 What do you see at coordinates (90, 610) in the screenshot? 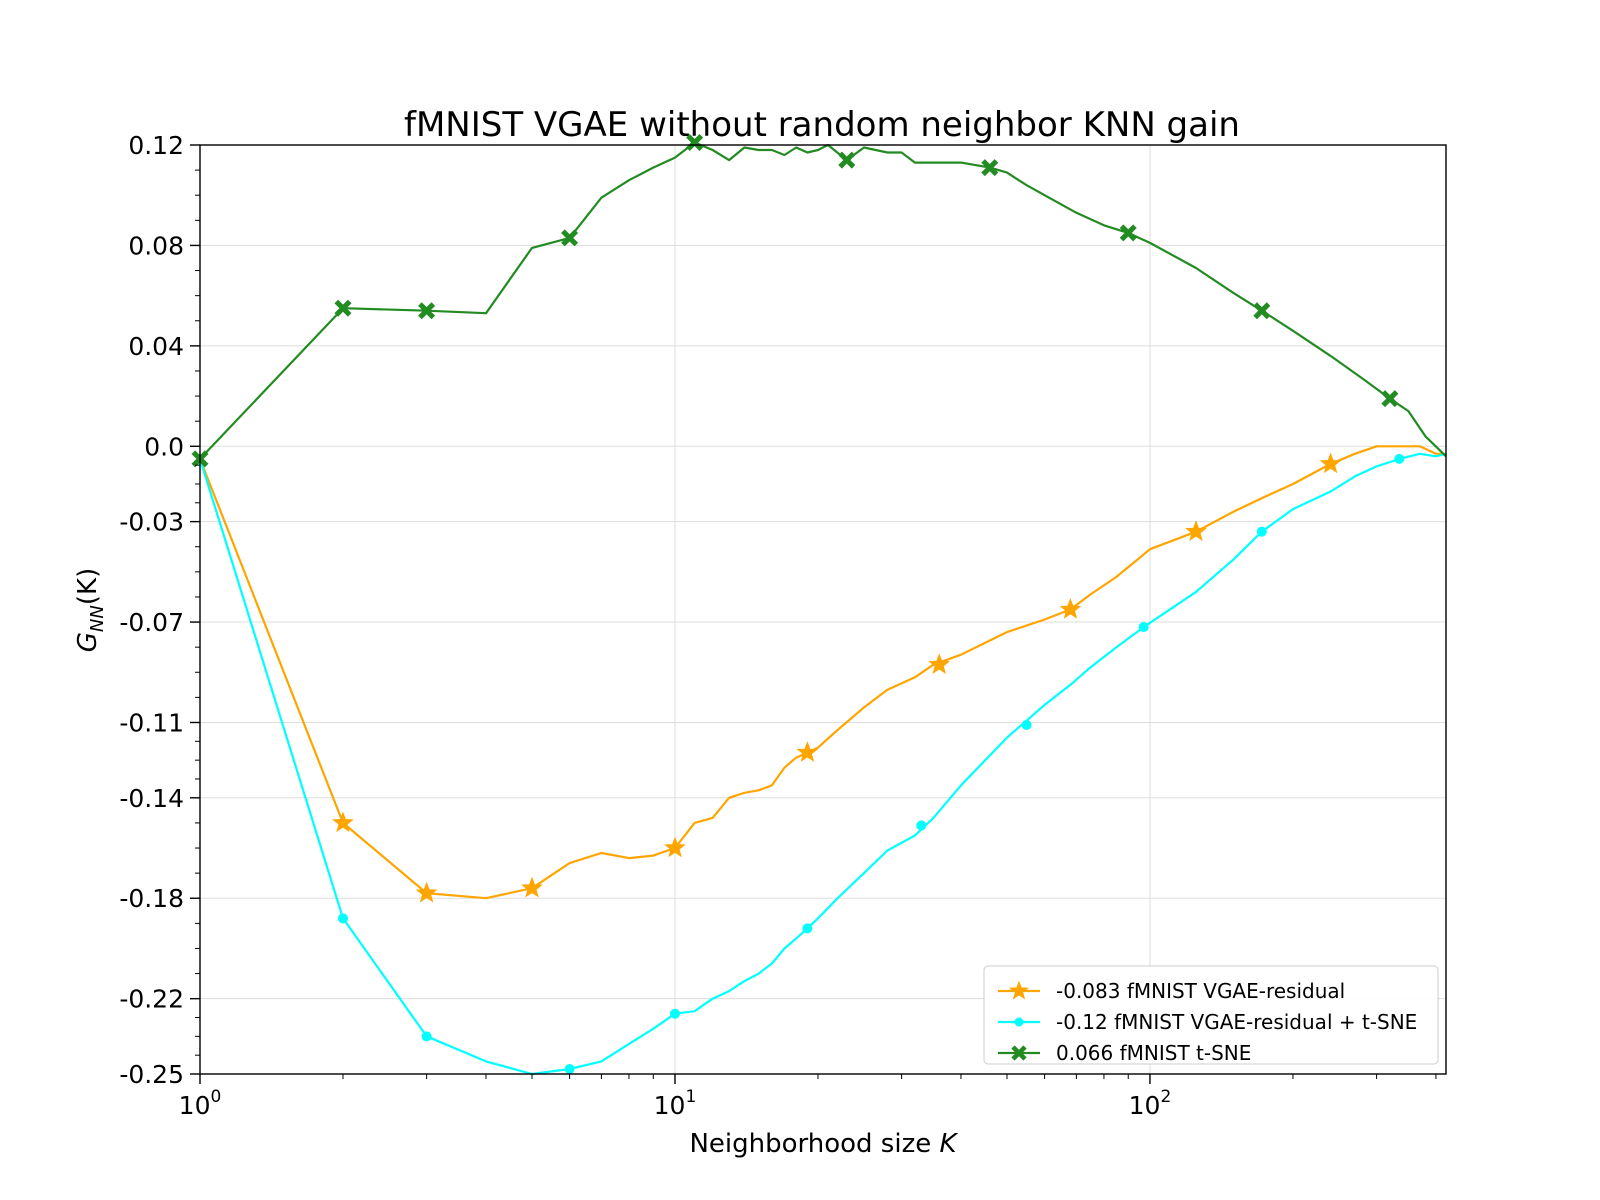
I see `y-axis-label: GNN(K)` at bounding box center [90, 610].